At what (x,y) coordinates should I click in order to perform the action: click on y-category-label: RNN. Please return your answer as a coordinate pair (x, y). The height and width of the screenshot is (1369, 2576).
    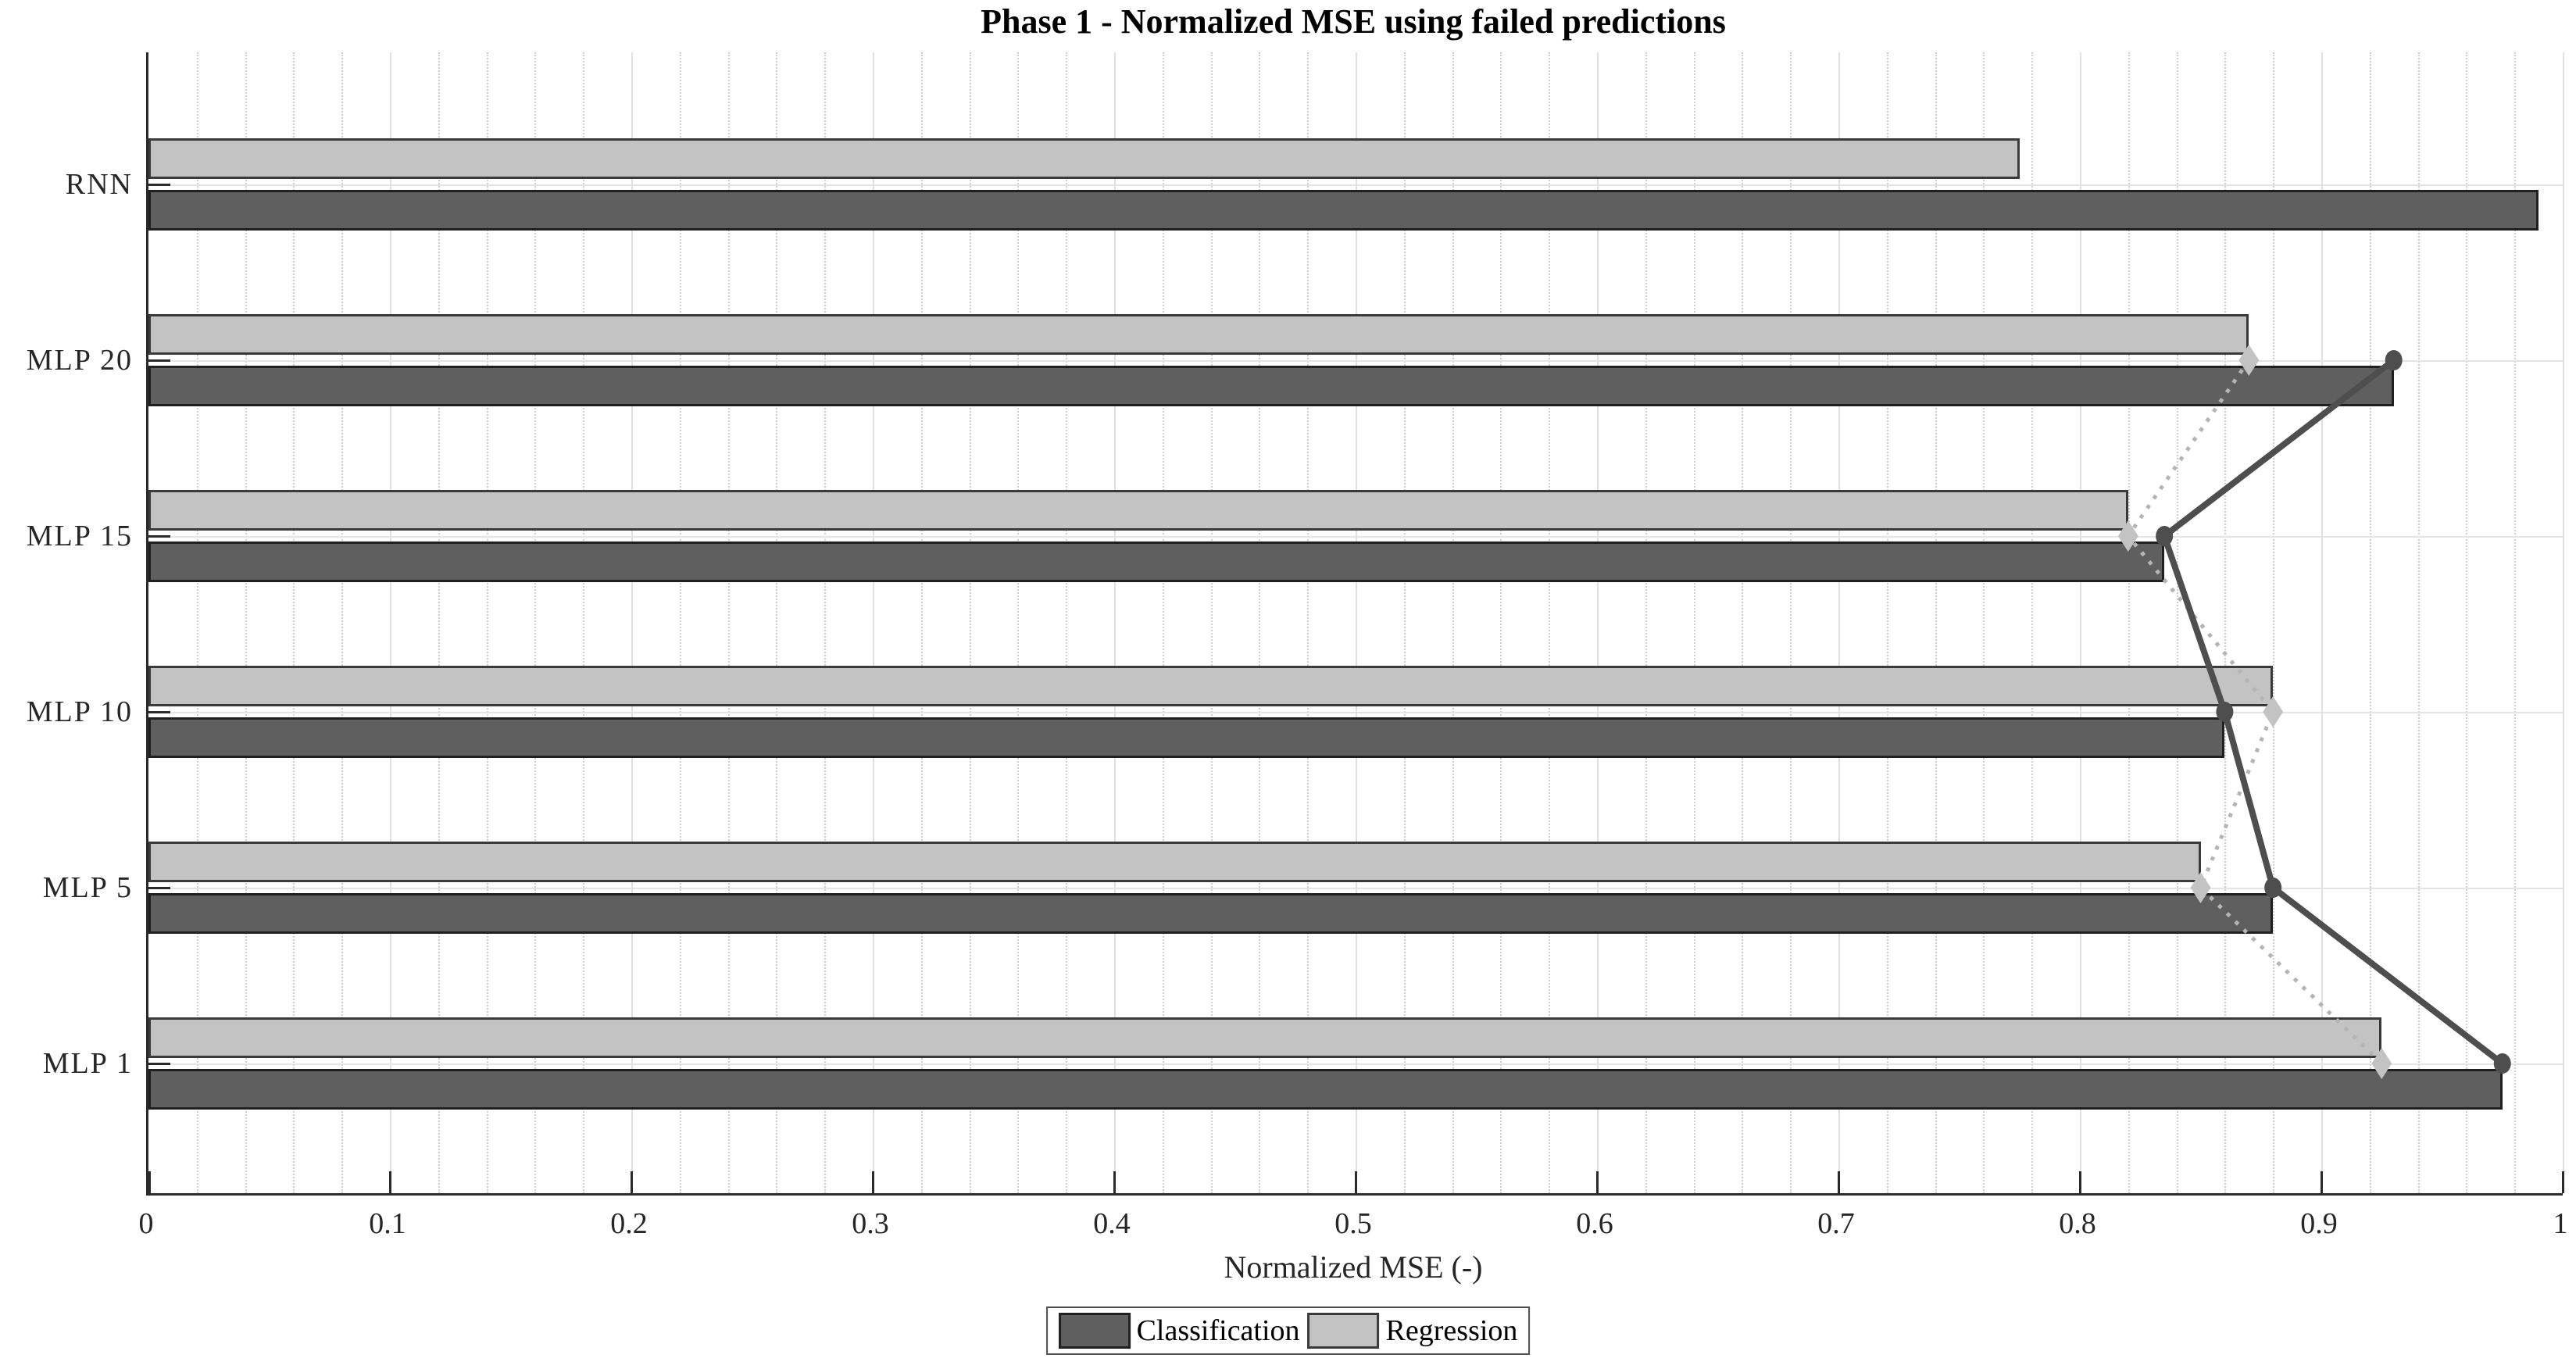
    Looking at the image, I should click on (99, 184).